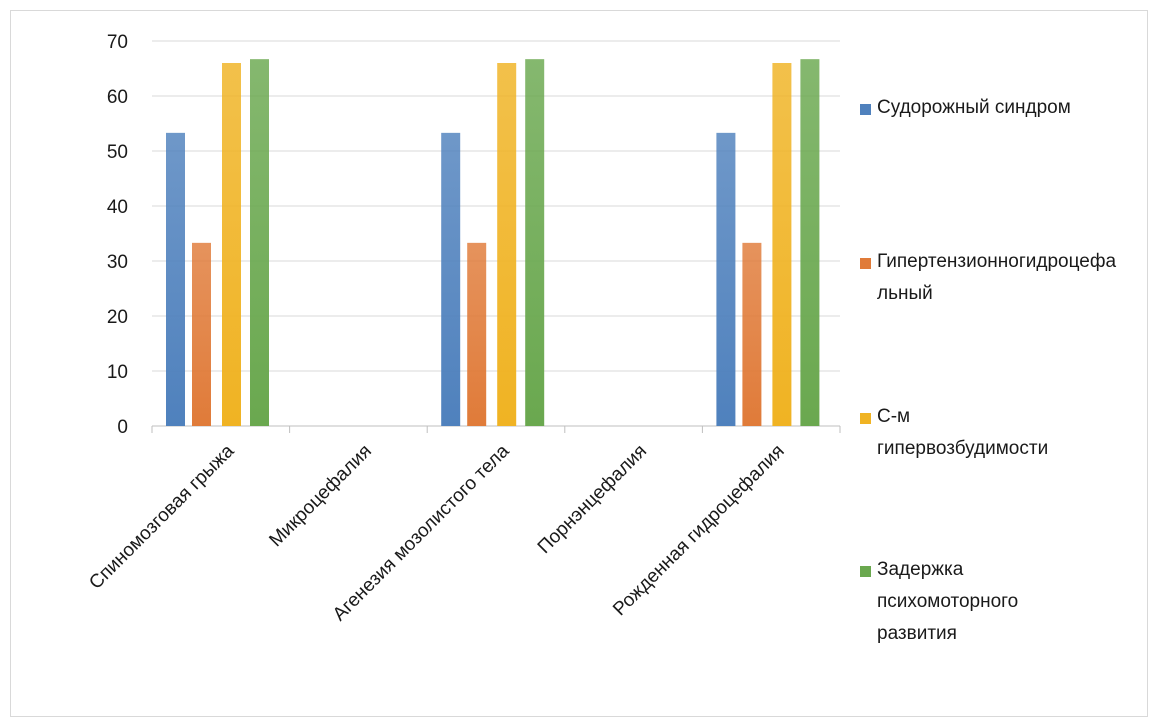  I want to click on x-category-label: Микроцефалия, so click(320, 496).